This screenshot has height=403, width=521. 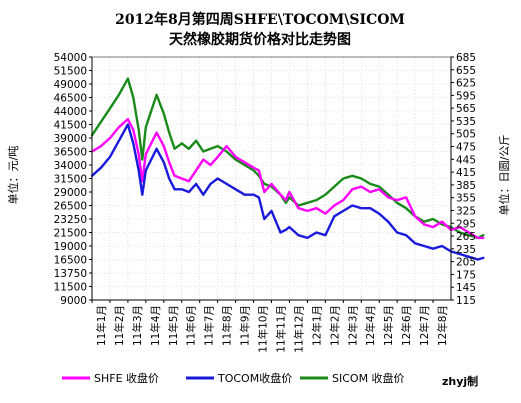 I want to click on x-tick-label: 11年11月, so click(x=280, y=329).